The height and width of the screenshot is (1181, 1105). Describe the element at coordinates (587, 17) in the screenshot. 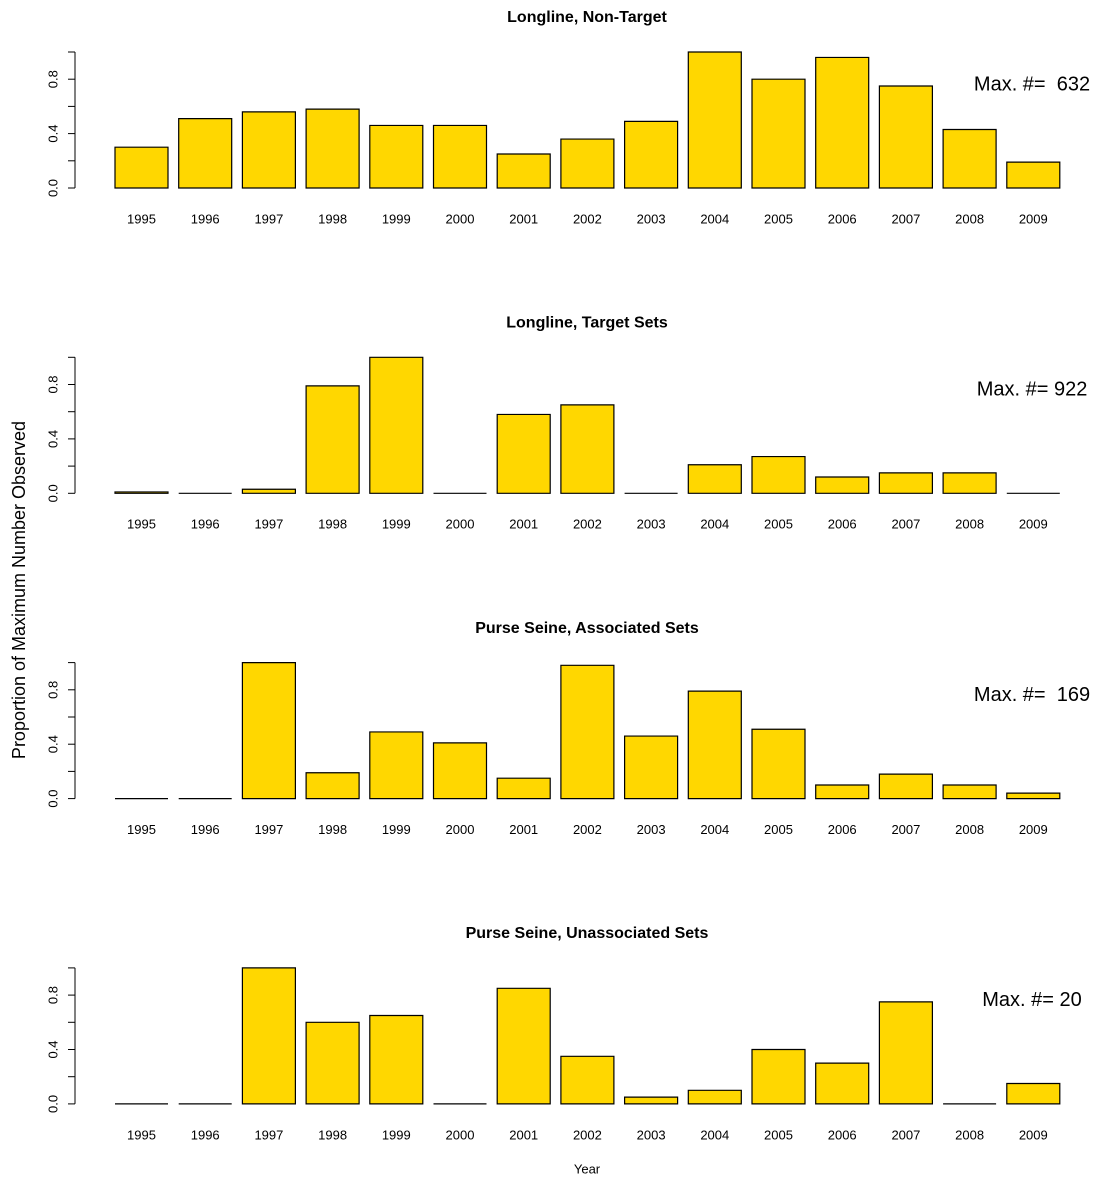

I see `chart-title: Longline, Non-Target` at that location.